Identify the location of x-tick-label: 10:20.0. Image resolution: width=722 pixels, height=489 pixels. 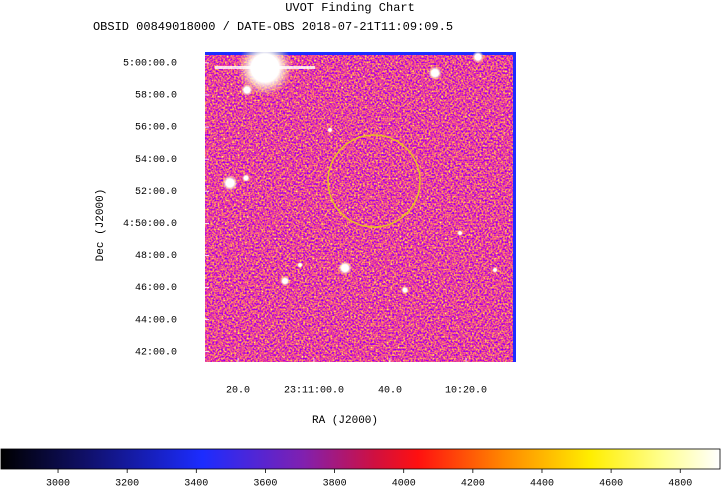
(466, 391).